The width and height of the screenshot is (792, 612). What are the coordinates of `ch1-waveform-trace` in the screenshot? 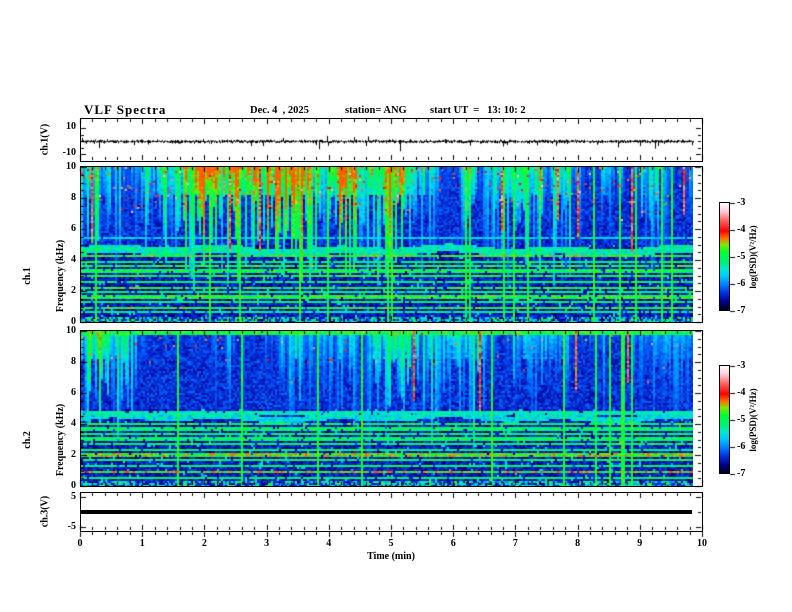 It's located at (391, 140).